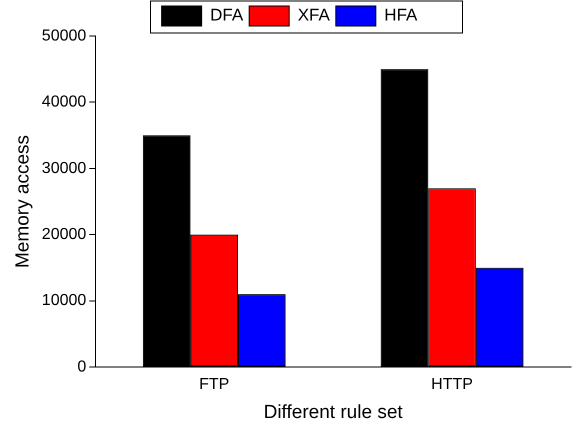  Describe the element at coordinates (64, 35) in the screenshot. I see `y-tick-label: 50000` at that location.